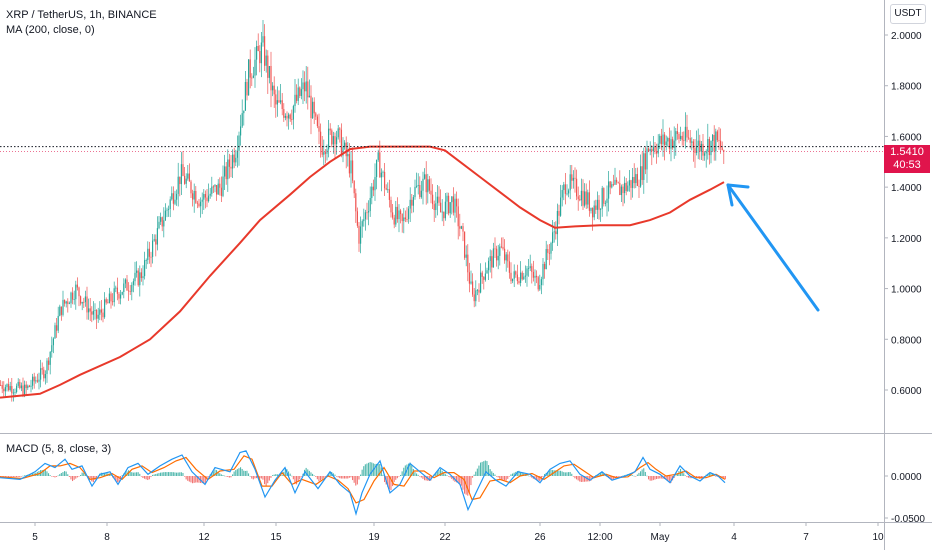  Describe the element at coordinates (204, 537) in the screenshot. I see `time-tick-label: 12` at that location.